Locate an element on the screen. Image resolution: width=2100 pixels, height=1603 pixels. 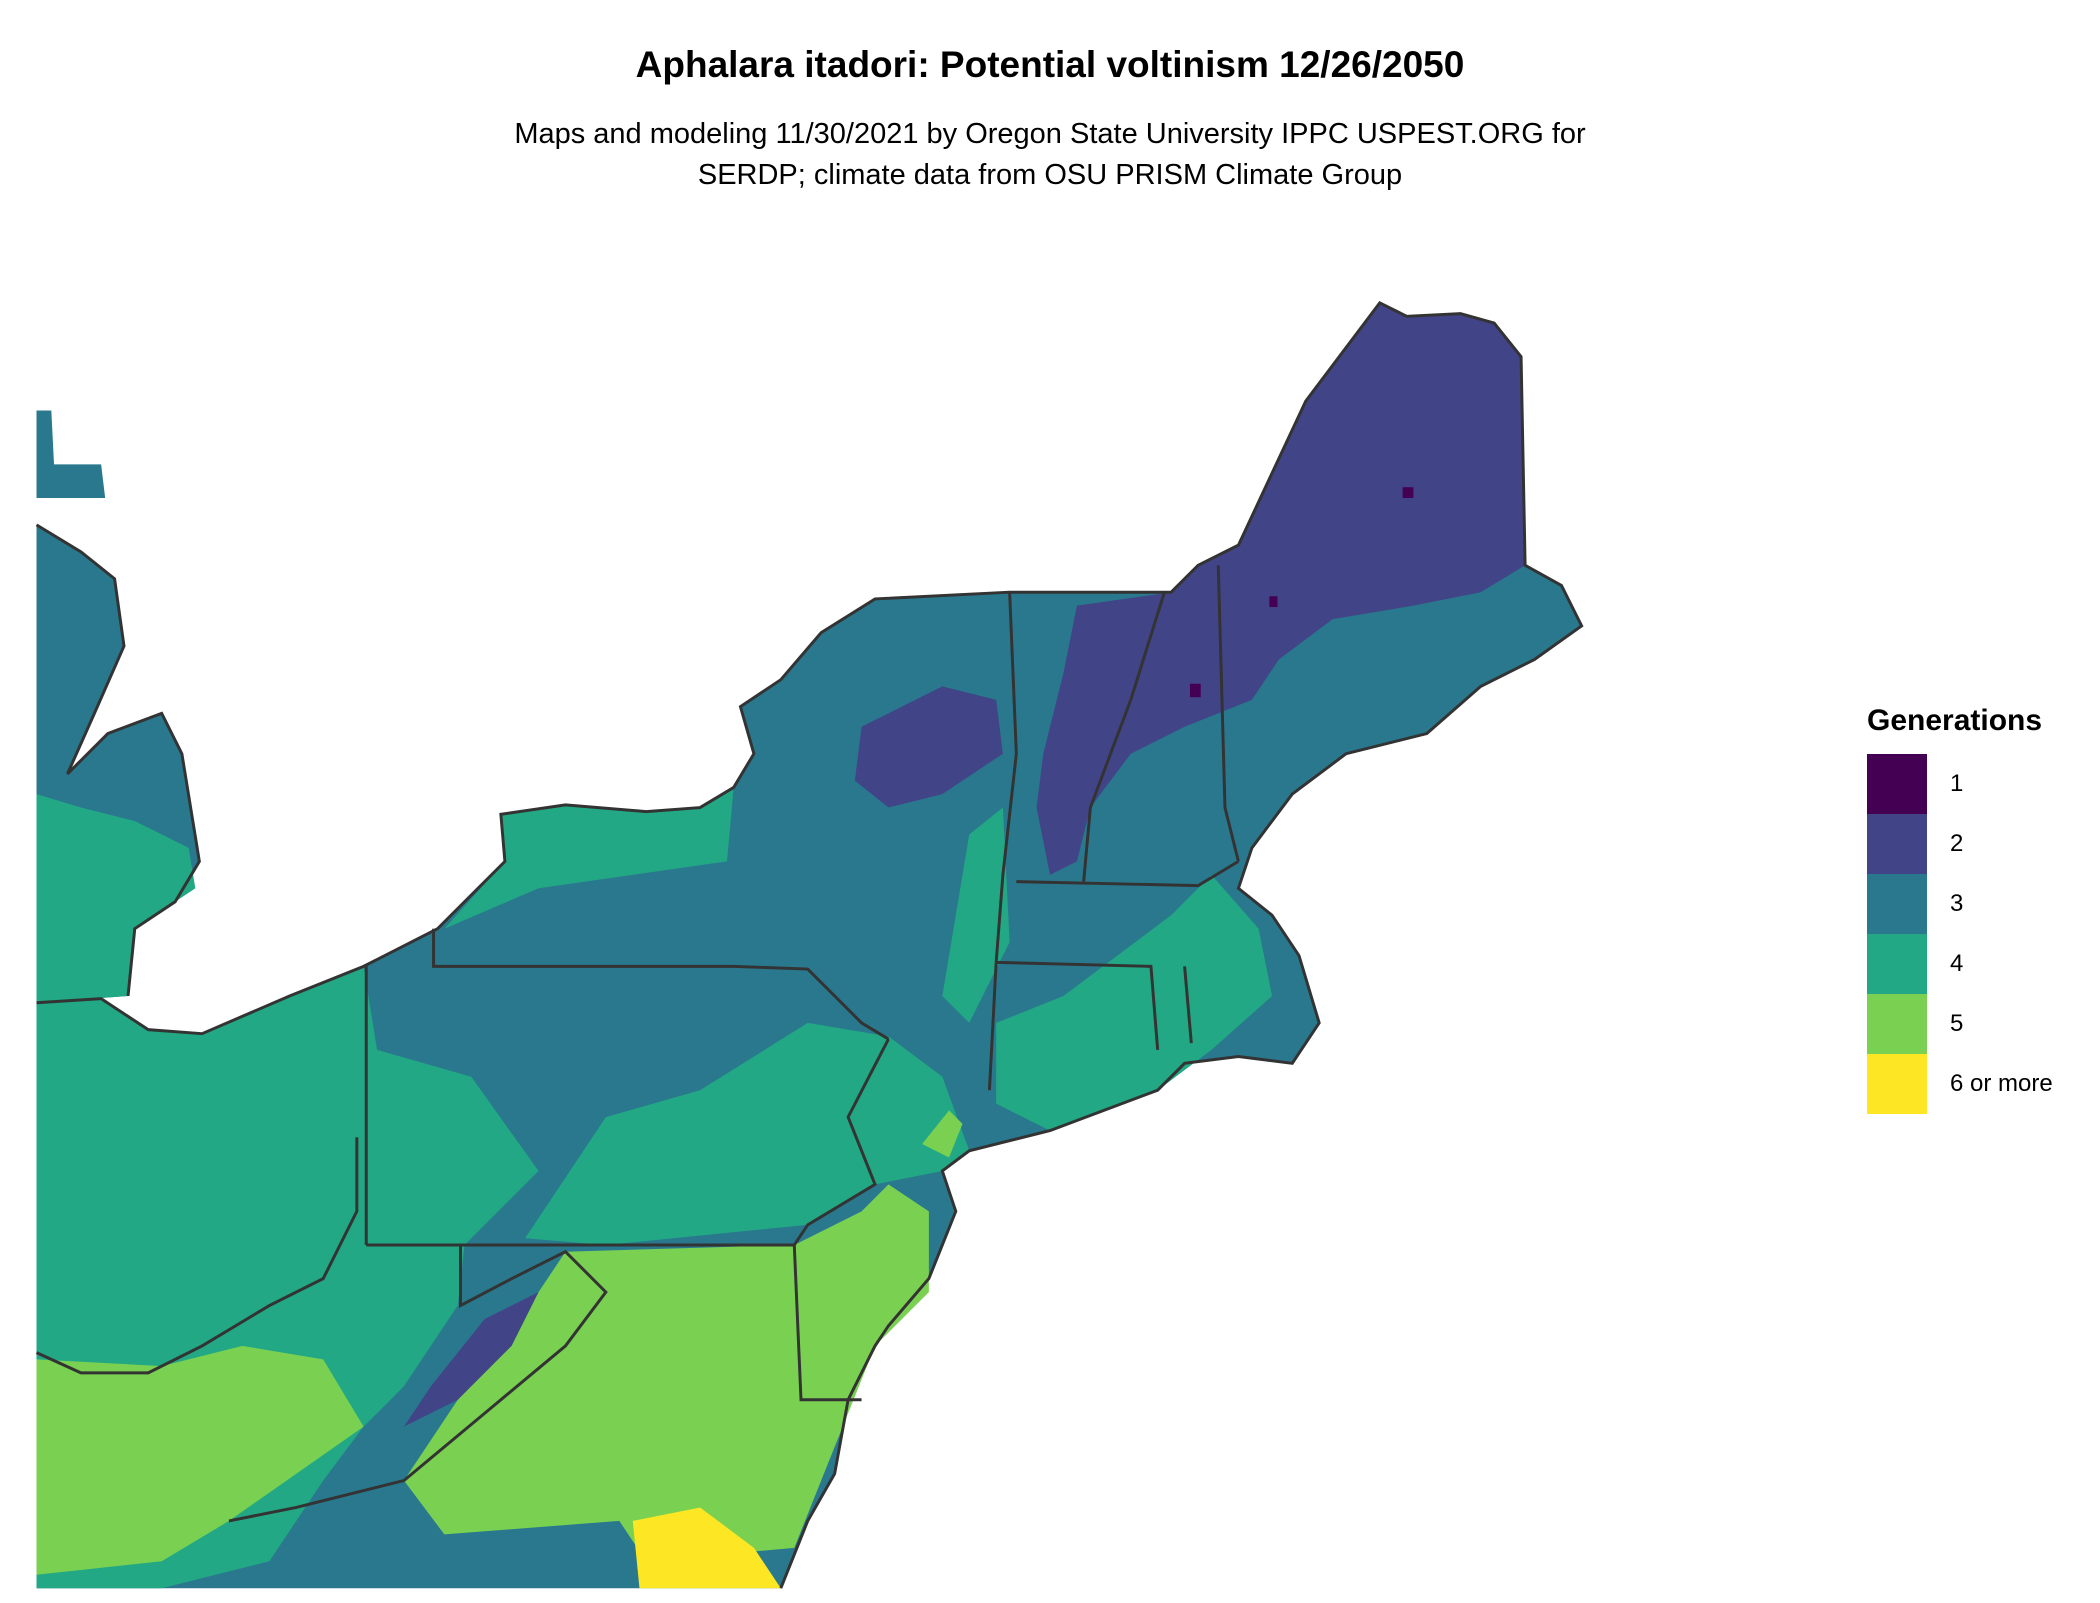
region-southern-new-england-green is located at coordinates (1134, 1002).